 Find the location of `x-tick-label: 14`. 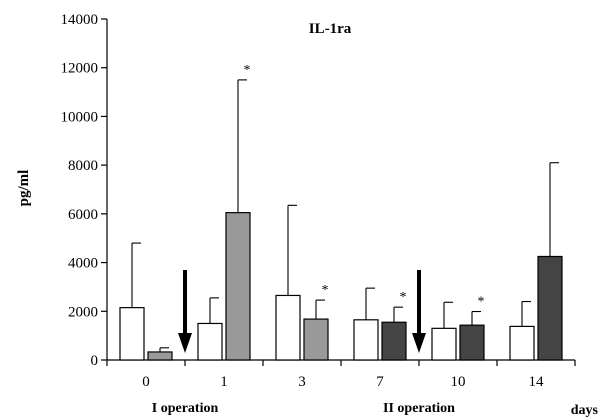

x-tick-label: 14 is located at coordinates (537, 382).